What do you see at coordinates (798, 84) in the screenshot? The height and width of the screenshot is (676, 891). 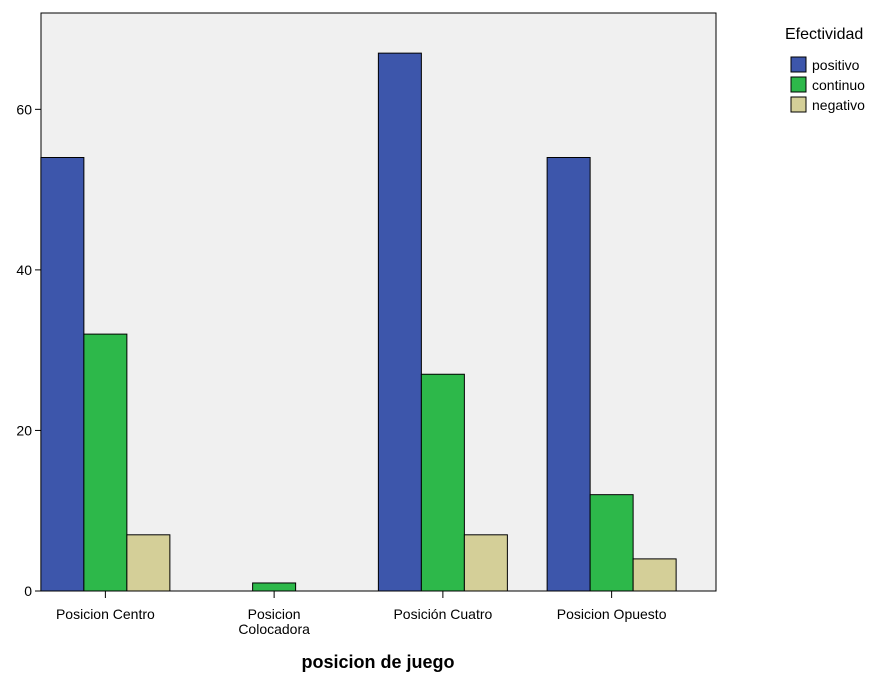 I see `legend-swatch-continuo` at bounding box center [798, 84].